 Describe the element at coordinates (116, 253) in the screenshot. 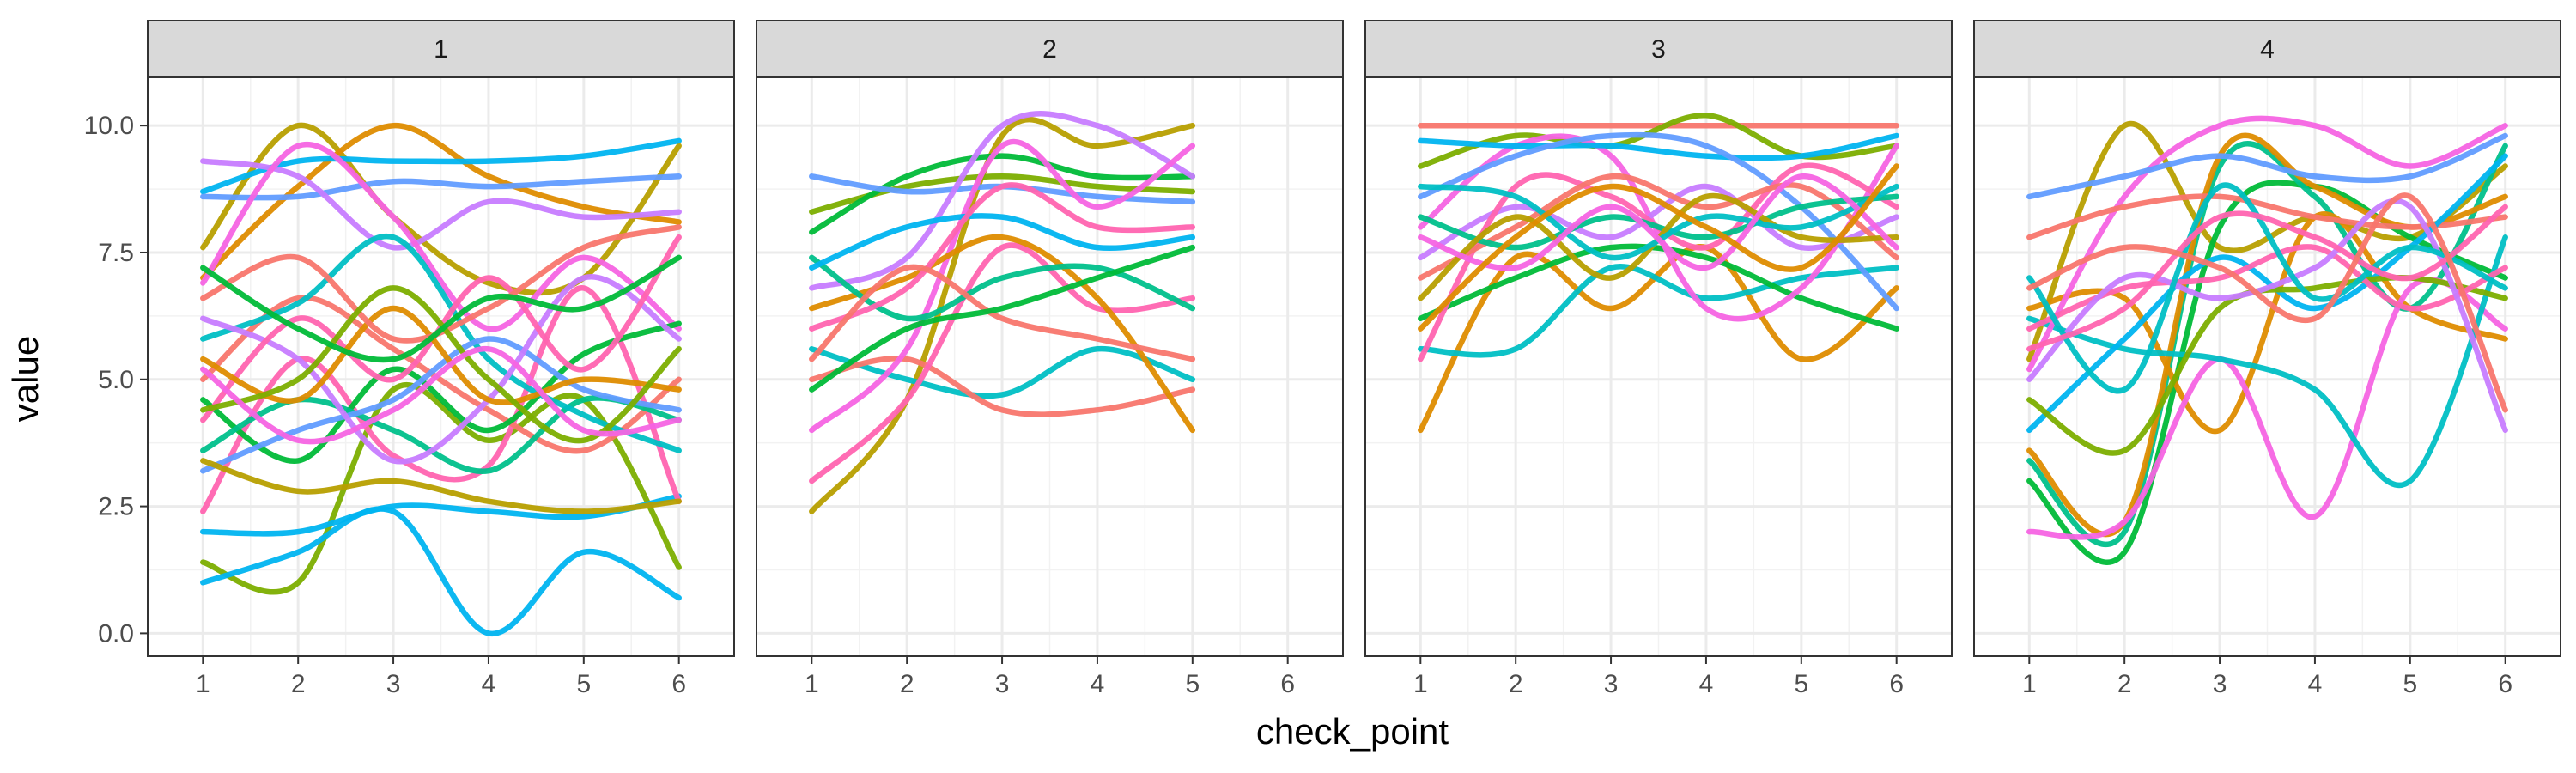

I see `y-tick-label: 7.5` at that location.